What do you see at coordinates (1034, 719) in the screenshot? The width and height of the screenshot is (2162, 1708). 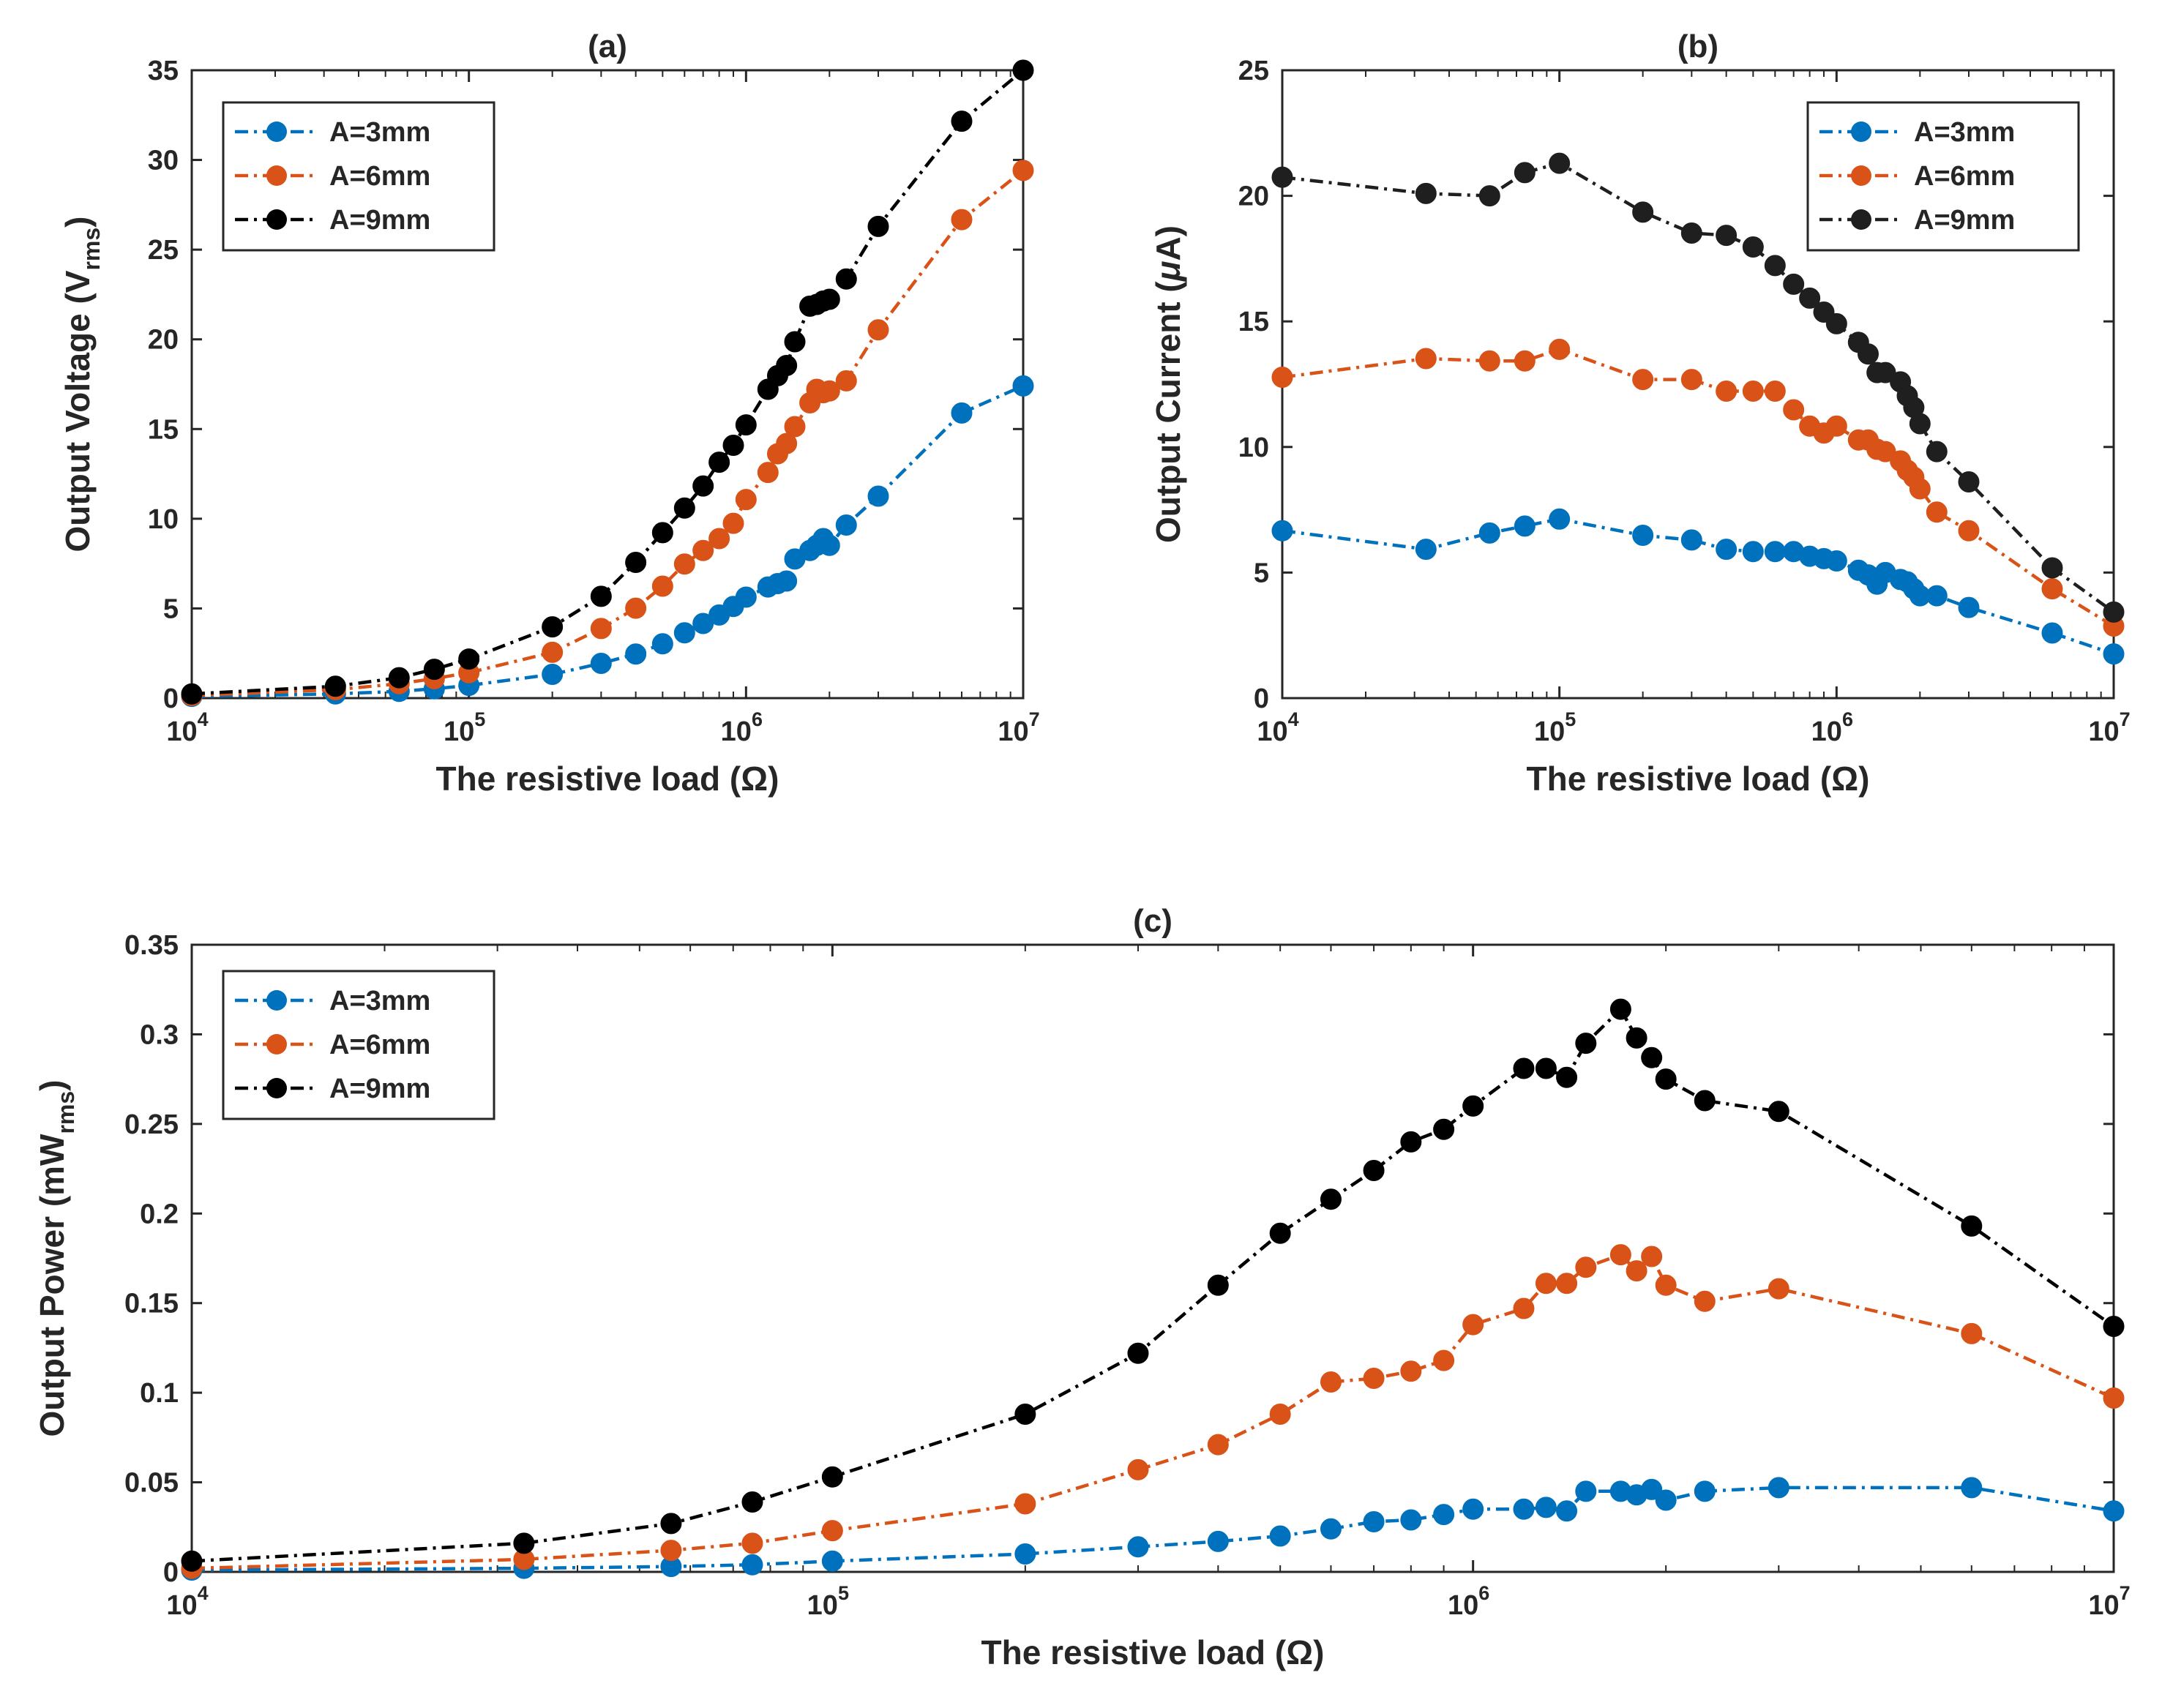 I see `x-tick-exponent: 7` at bounding box center [1034, 719].